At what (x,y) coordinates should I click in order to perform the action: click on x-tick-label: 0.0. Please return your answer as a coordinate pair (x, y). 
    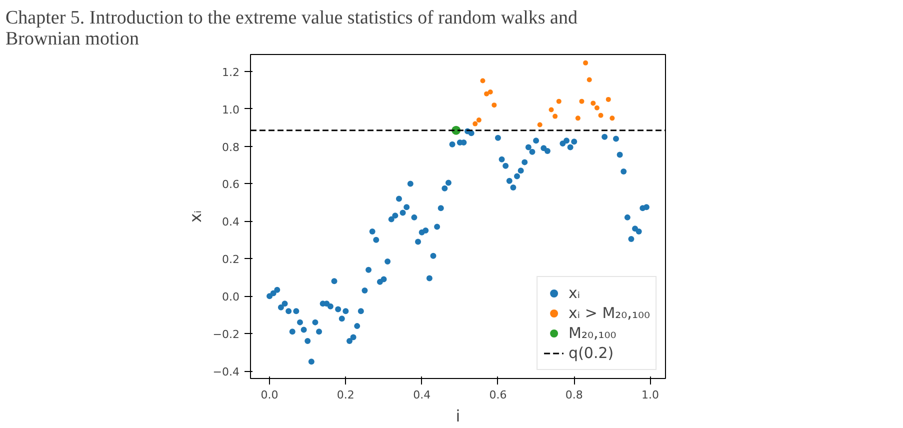
    Looking at the image, I should click on (269, 395).